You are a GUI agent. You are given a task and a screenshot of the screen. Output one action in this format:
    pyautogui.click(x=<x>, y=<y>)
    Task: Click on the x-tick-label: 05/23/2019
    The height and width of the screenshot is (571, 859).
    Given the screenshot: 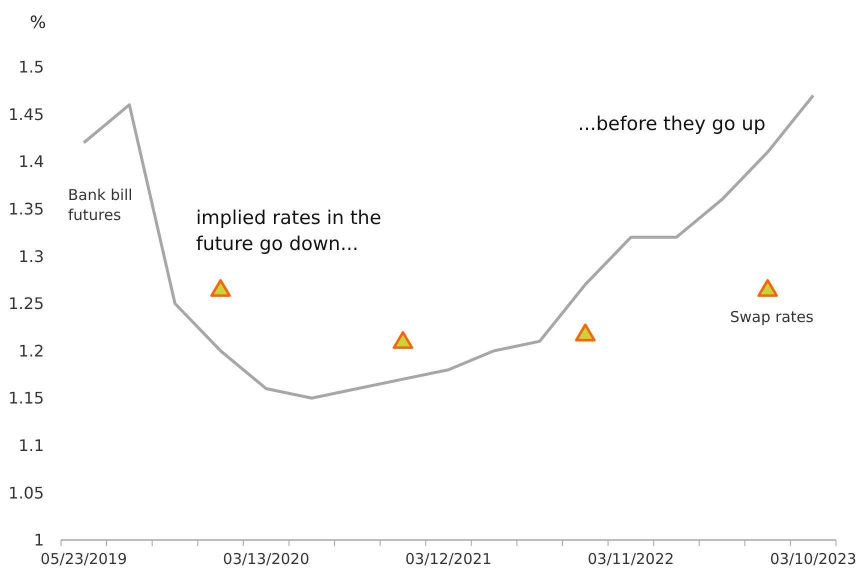 What is the action you would take?
    pyautogui.click(x=84, y=559)
    